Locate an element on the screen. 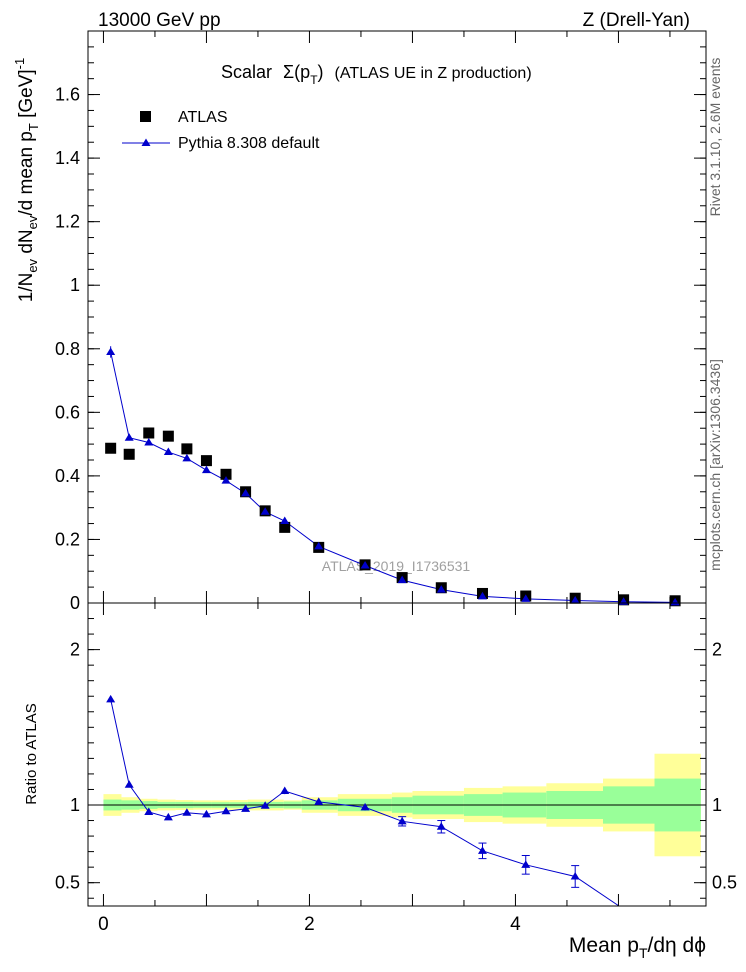 The image size is (746, 972). main-y-tick-label: 1.2 is located at coordinates (67, 222).